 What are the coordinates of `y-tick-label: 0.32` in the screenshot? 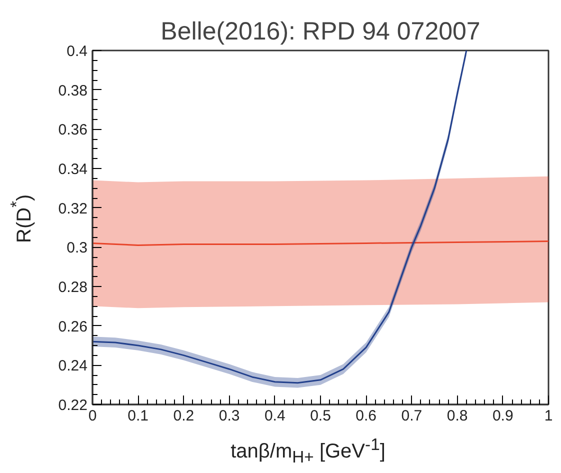 It's located at (73, 209).